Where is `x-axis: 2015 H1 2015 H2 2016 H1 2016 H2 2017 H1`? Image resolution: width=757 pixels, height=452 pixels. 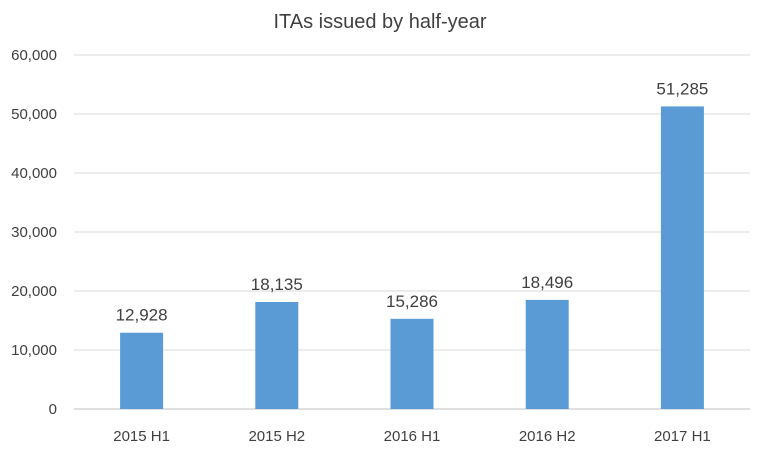 x-axis: 2015 H1 2015 H2 2016 H1 2016 H2 2017 H1 is located at coordinates (412, 436).